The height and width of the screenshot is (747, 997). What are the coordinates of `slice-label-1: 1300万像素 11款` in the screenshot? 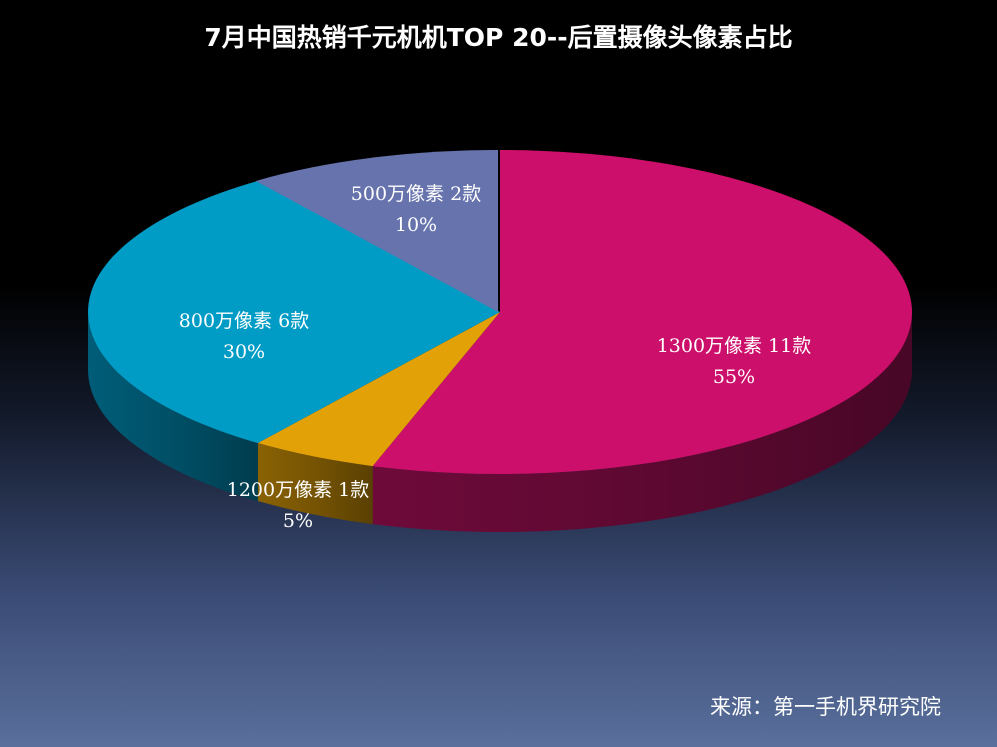 It's located at (734, 346).